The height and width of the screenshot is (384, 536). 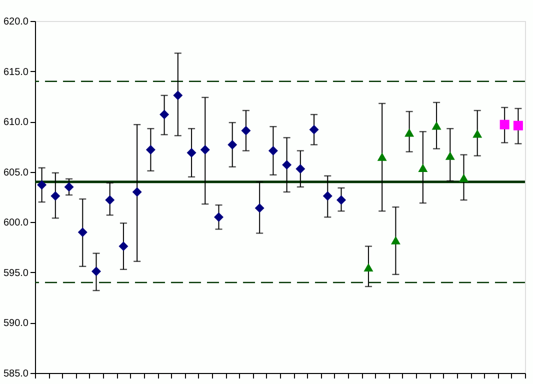 What do you see at coordinates (16, 122) in the screenshot?
I see `y-tick-label: 610.0` at bounding box center [16, 122].